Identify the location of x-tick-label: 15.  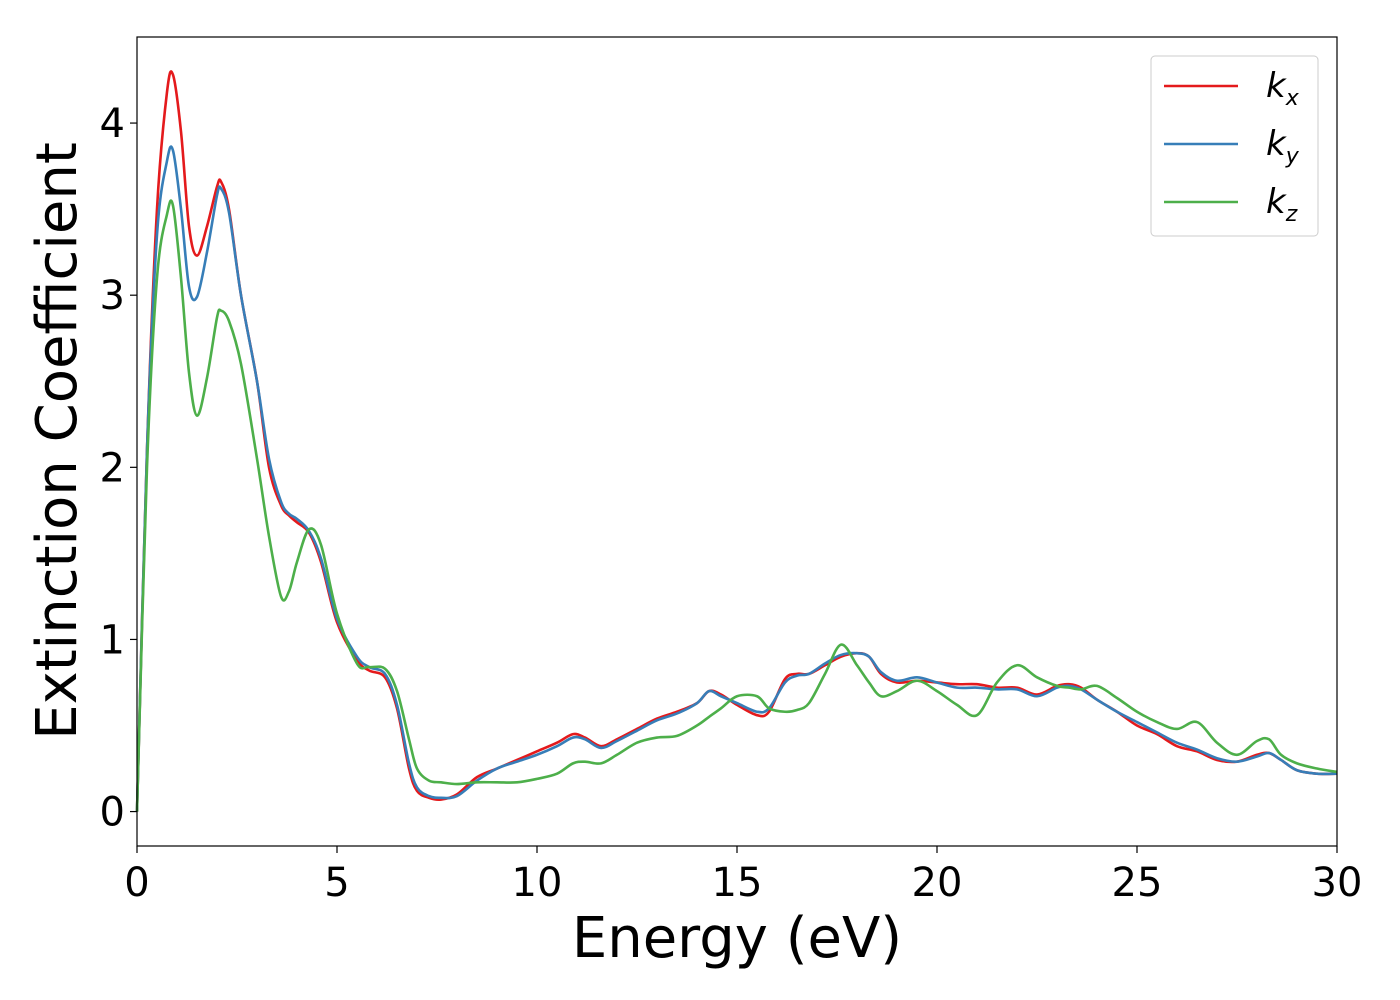
(737, 883).